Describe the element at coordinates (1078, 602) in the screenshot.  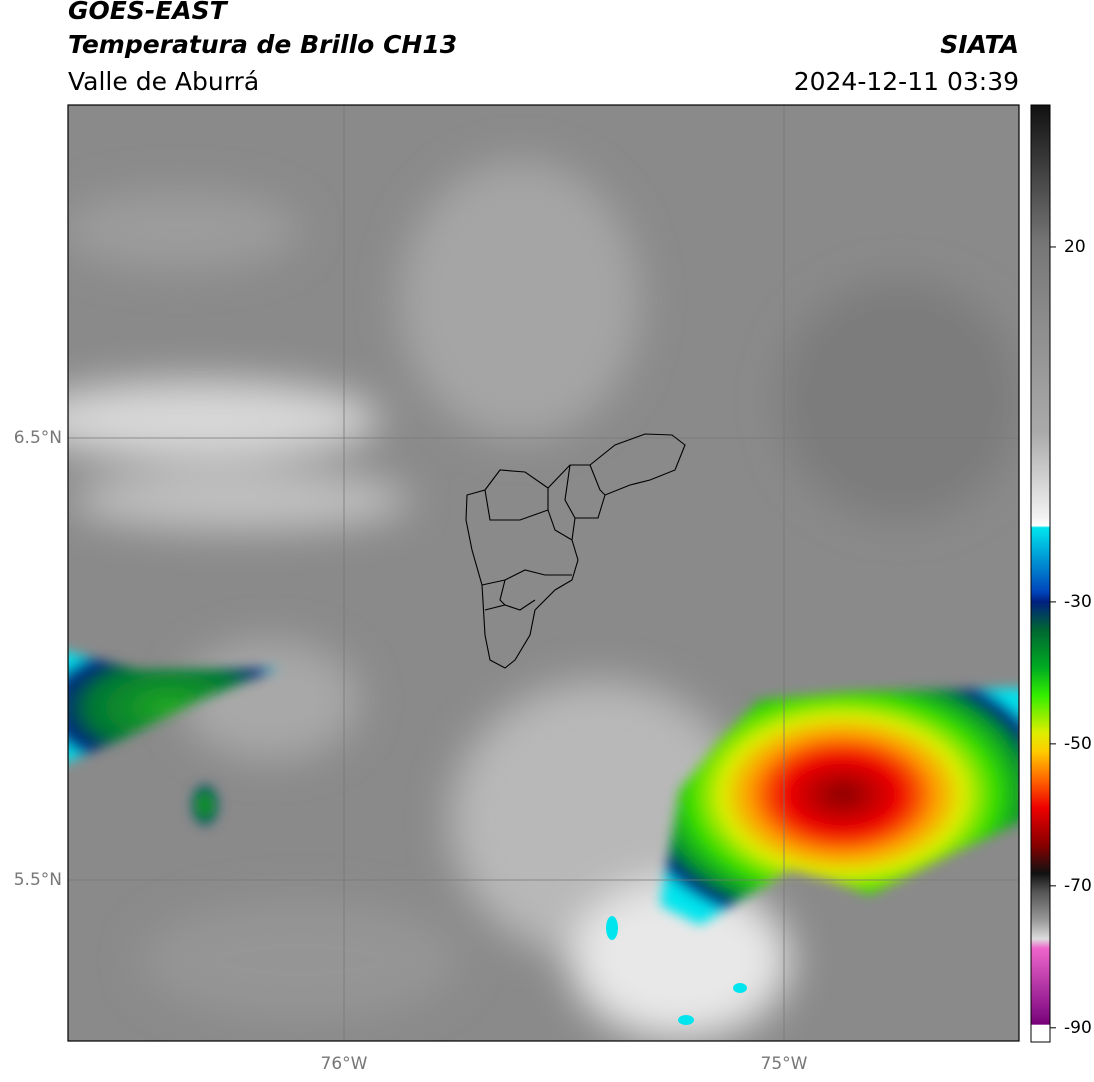
I see `colorbar-tick-label: -30` at that location.